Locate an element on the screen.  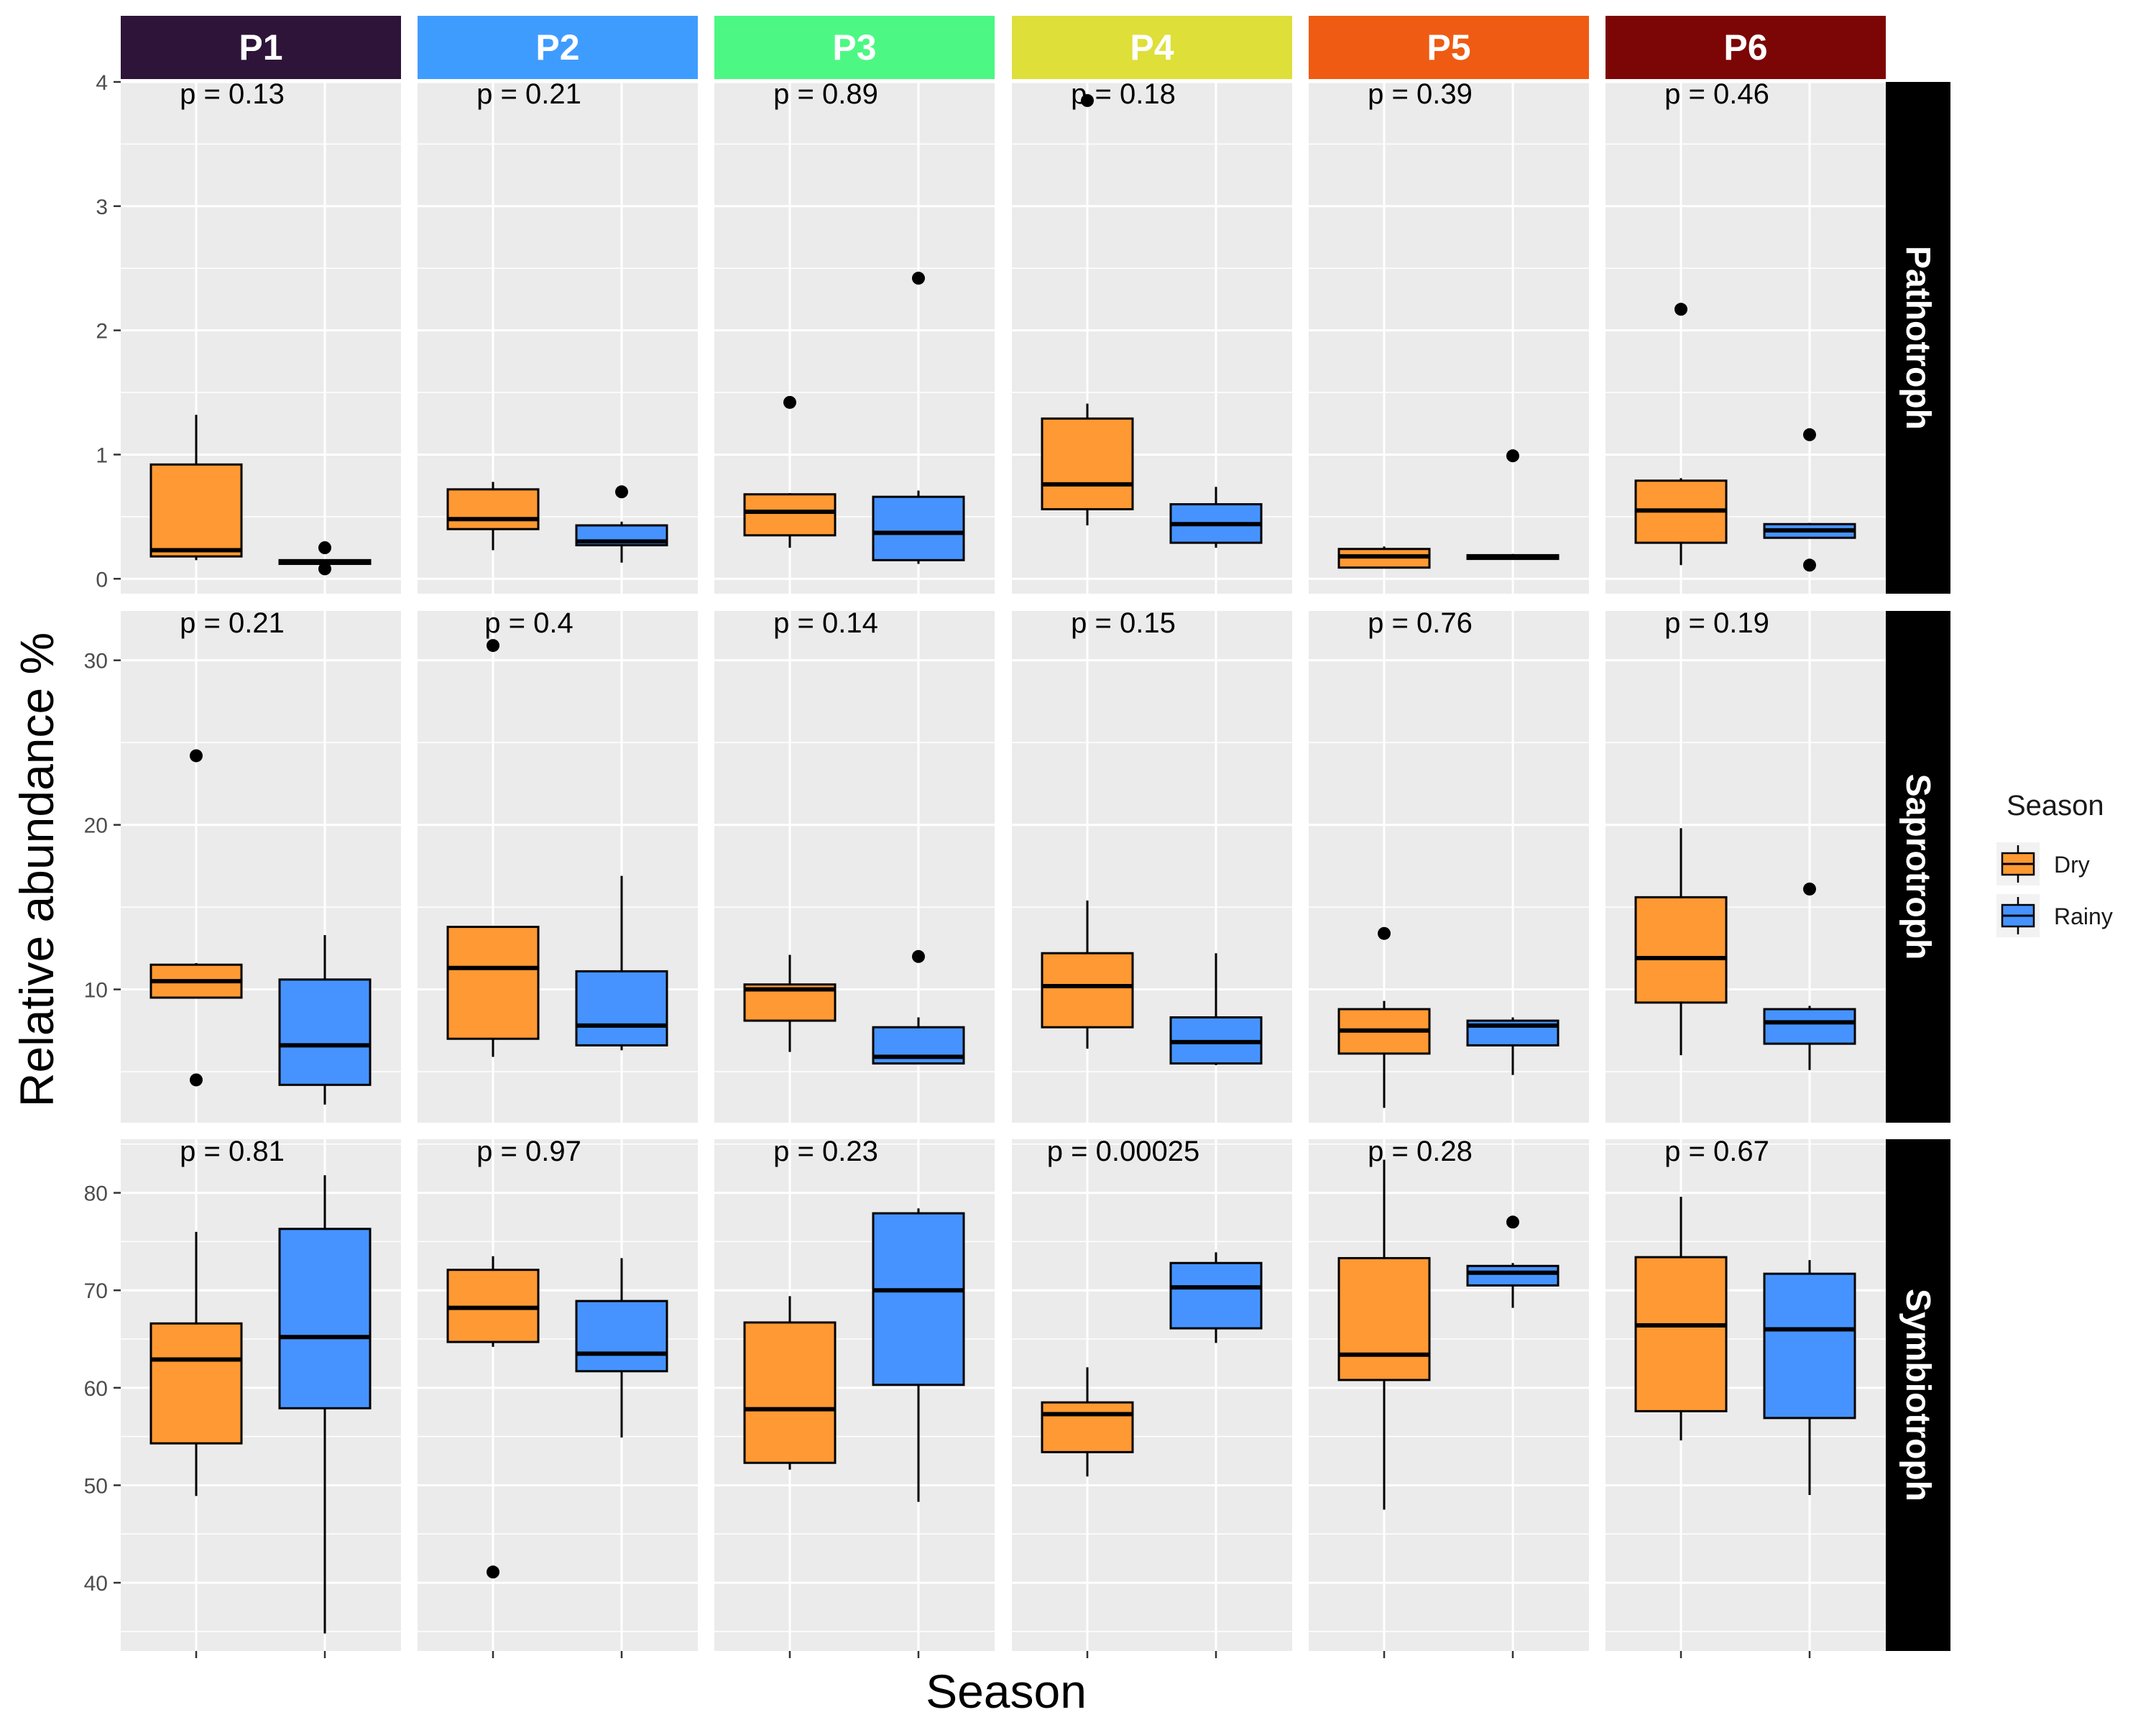
p-value-label: p = 0.89 is located at coordinates (825, 94).